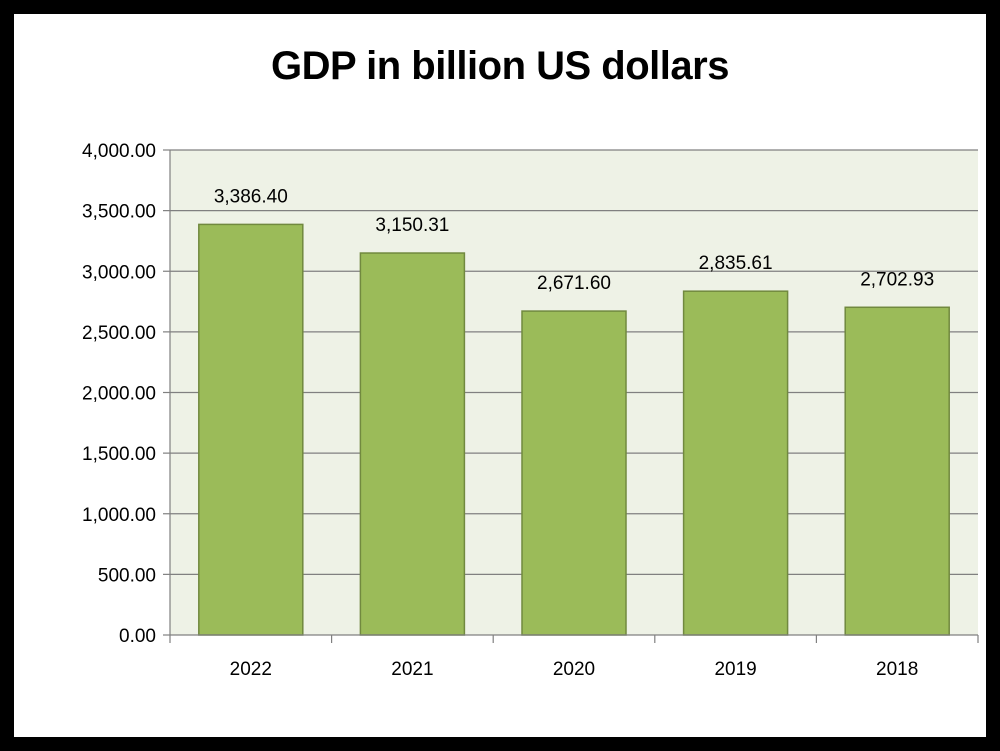  What do you see at coordinates (574, 669) in the screenshot?
I see `x-tick-label-2020: 2020` at bounding box center [574, 669].